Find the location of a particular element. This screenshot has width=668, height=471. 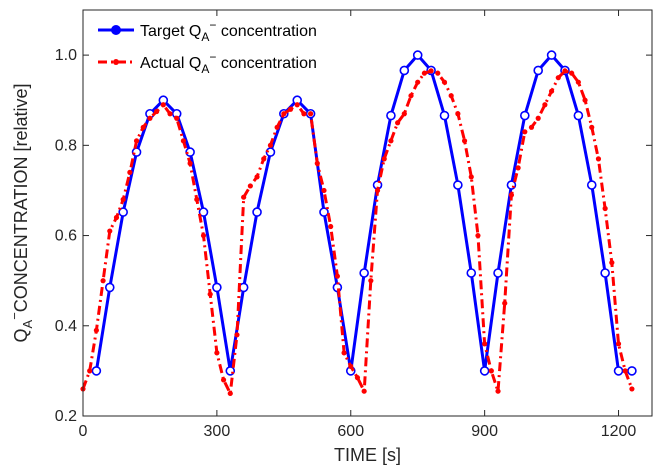

legend-label-2: Actual QA− concentration is located at coordinates (228, 63).